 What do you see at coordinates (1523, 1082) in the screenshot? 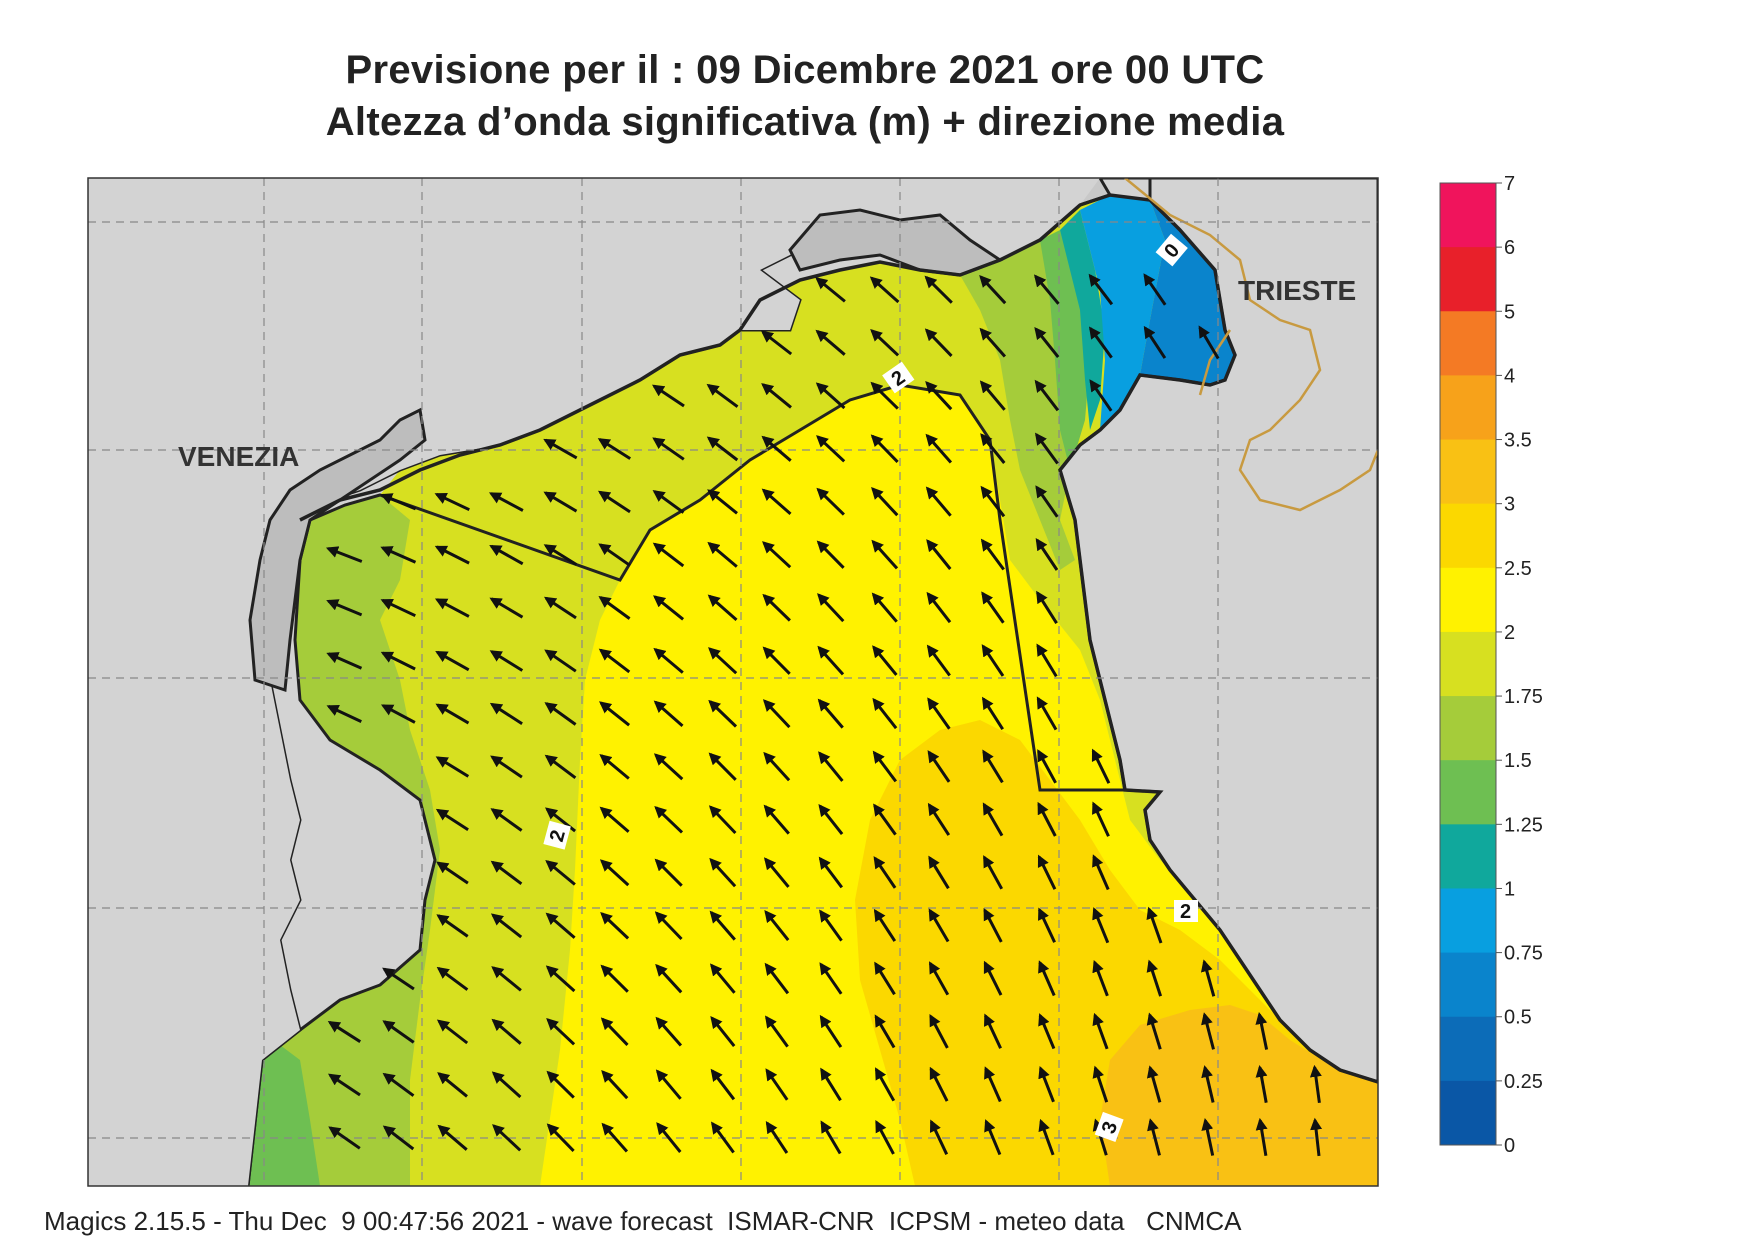
I see `colorbar-label: 0.25` at bounding box center [1523, 1082].